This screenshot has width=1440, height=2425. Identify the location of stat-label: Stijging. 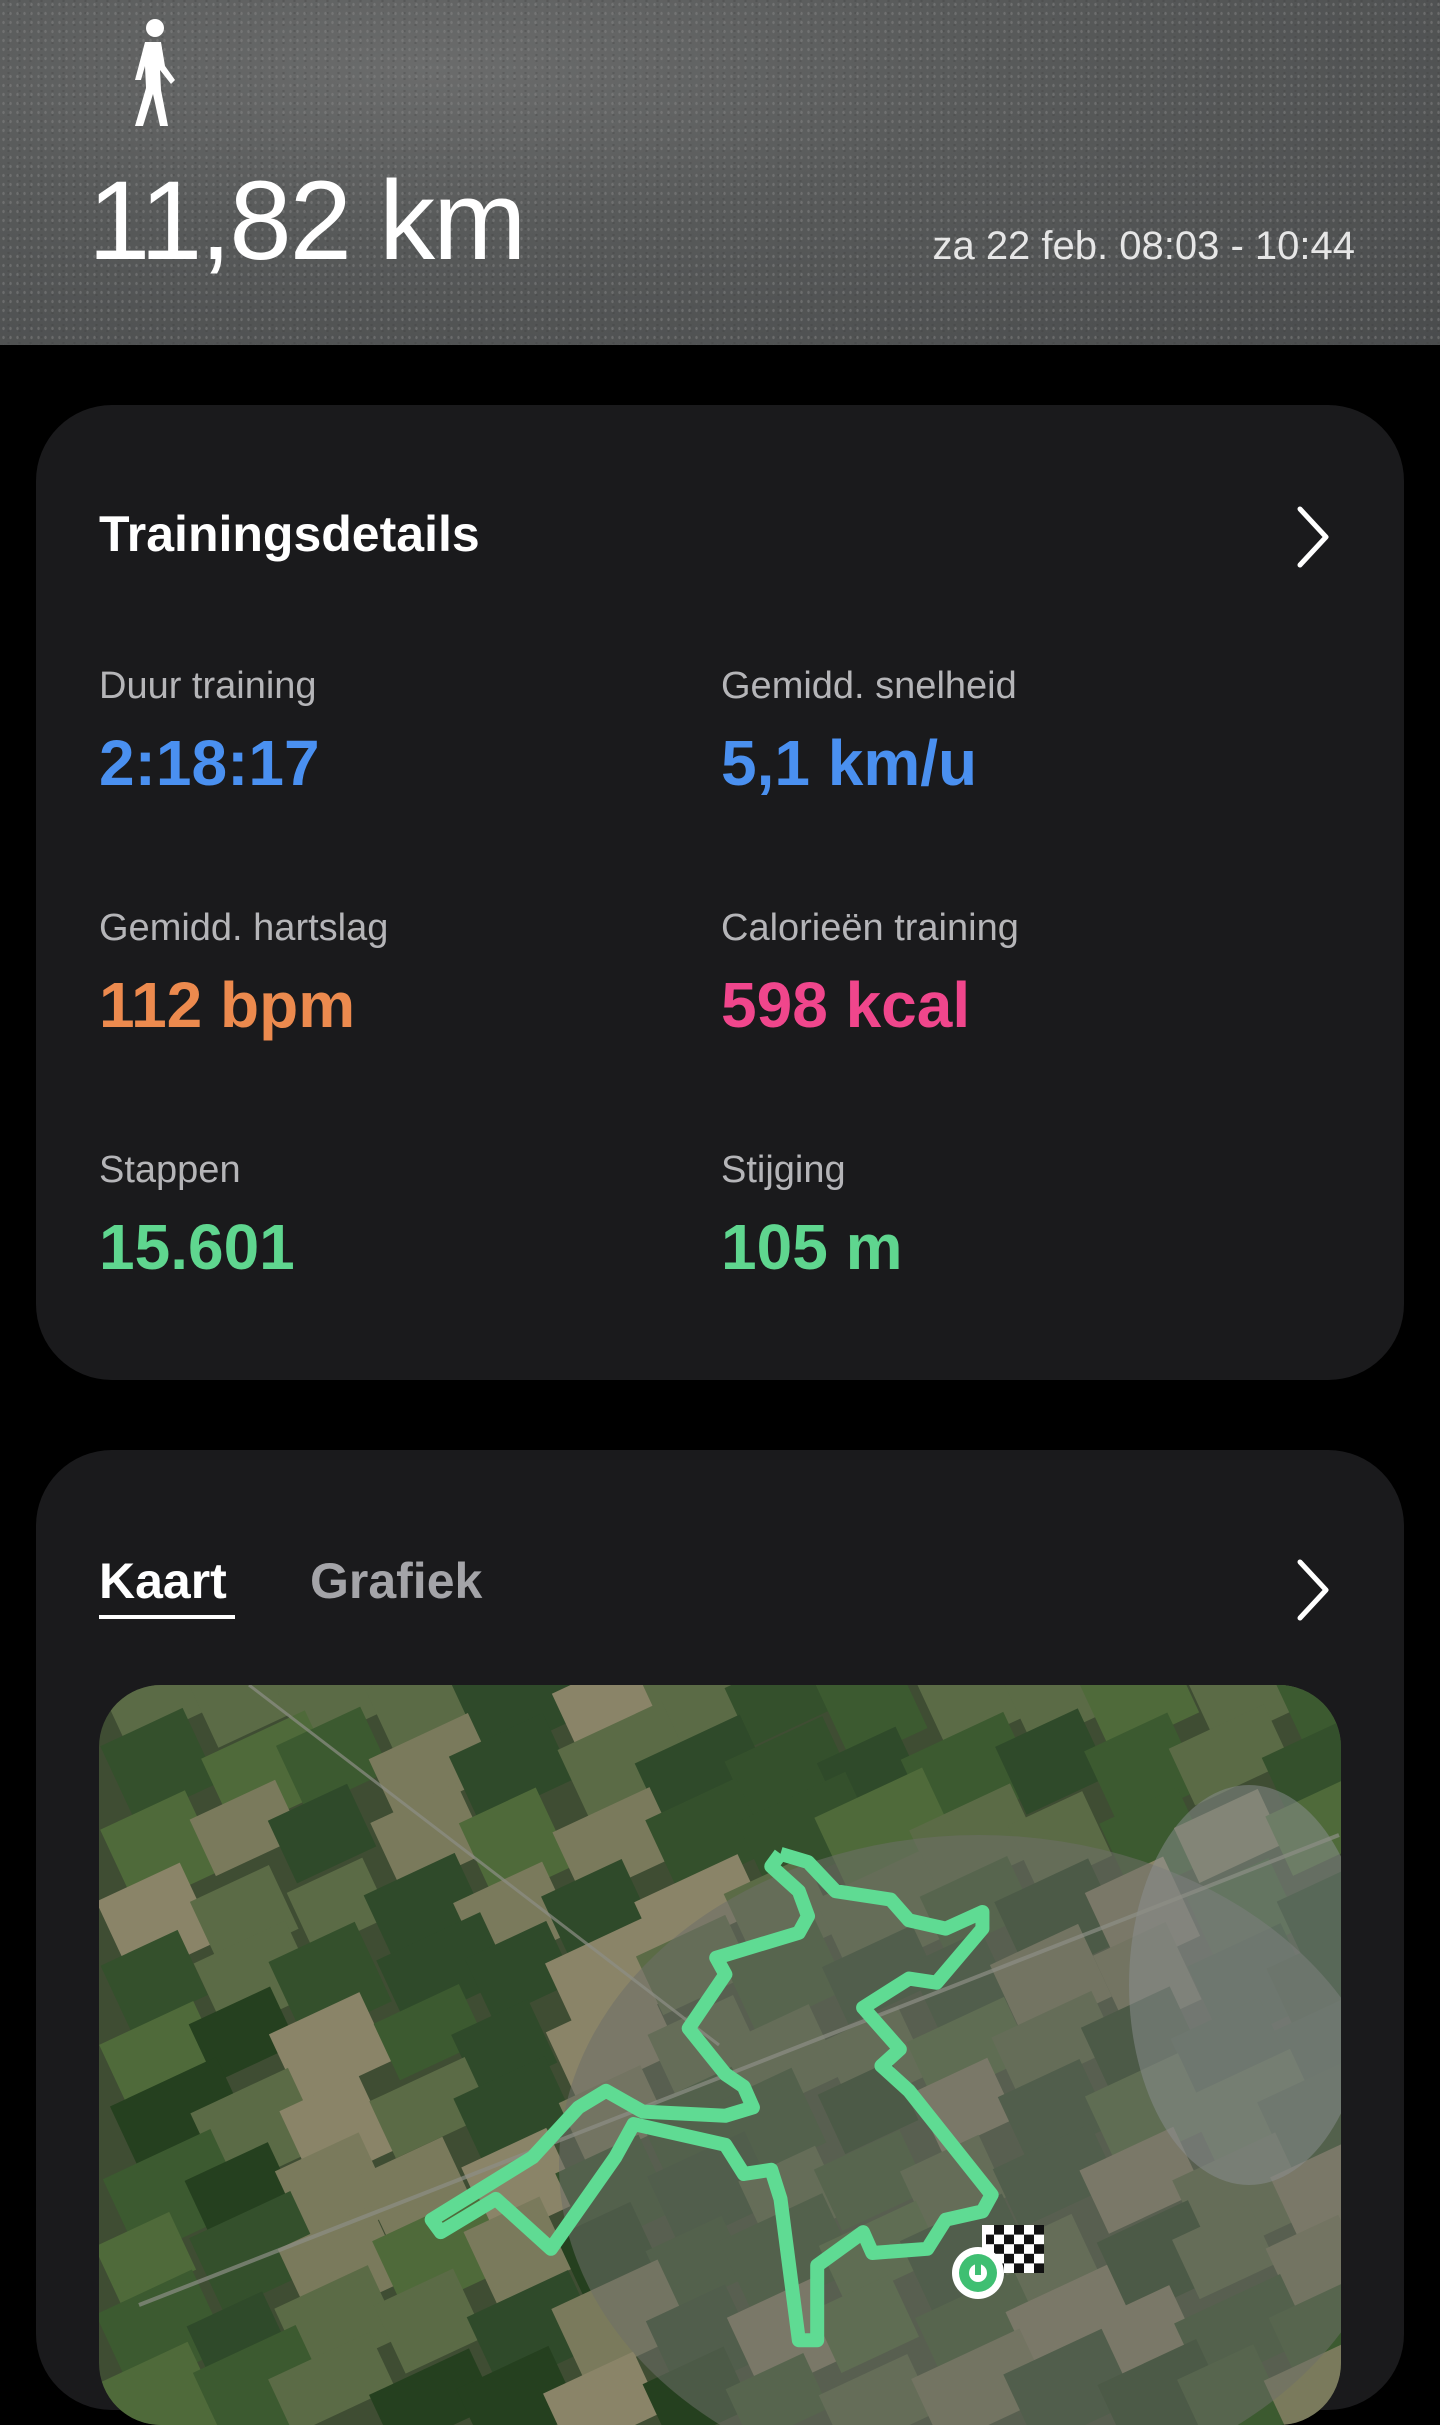
(783, 1170).